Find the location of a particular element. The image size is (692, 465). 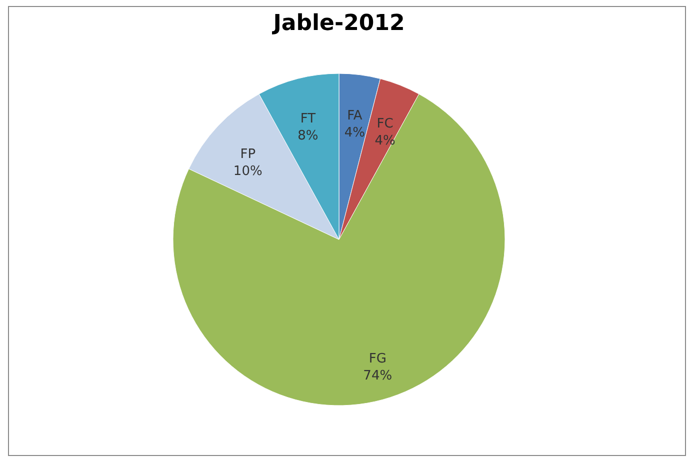

data-label: 10% is located at coordinates (247, 171).